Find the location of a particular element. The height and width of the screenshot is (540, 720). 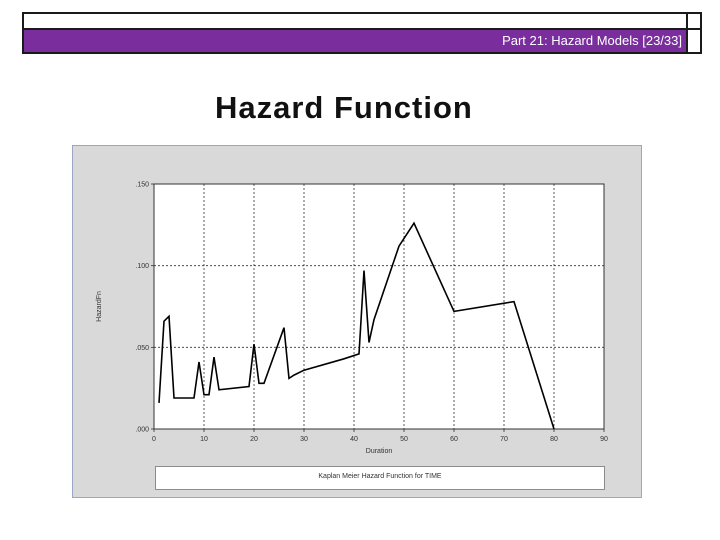

y-tick-label: .100 is located at coordinates (142, 266).